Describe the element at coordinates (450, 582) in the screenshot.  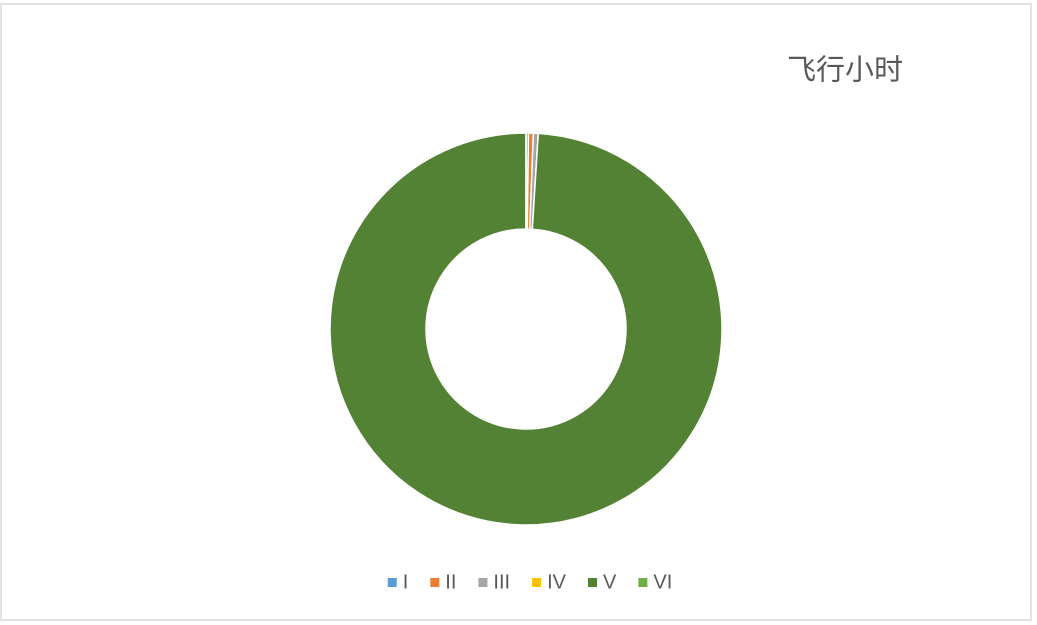
I see `legend-label: II` at that location.